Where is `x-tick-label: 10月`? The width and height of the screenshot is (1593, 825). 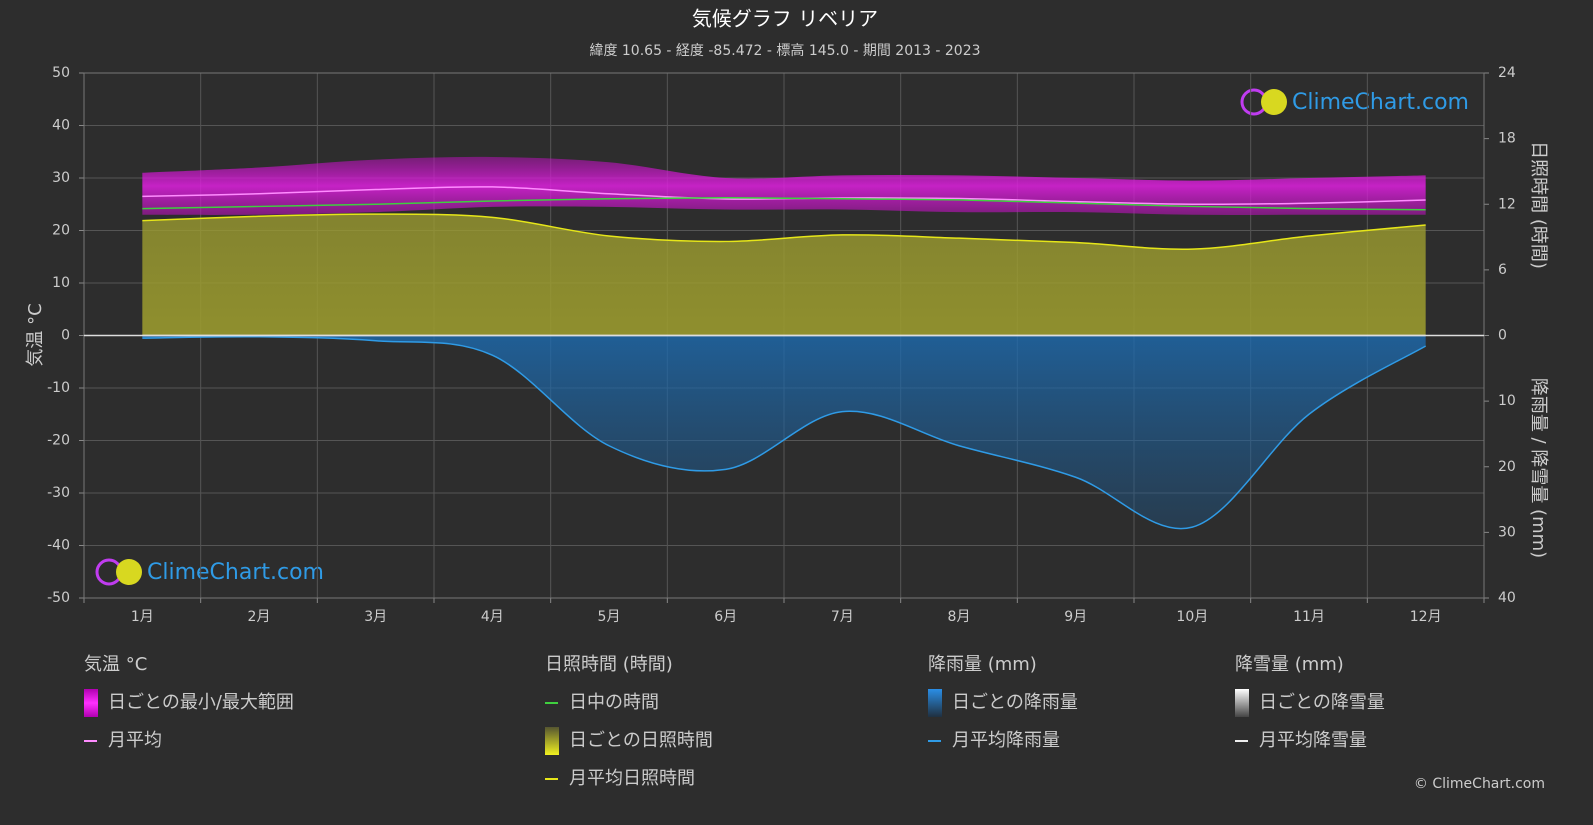
x-tick-label: 10月 is located at coordinates (1192, 617).